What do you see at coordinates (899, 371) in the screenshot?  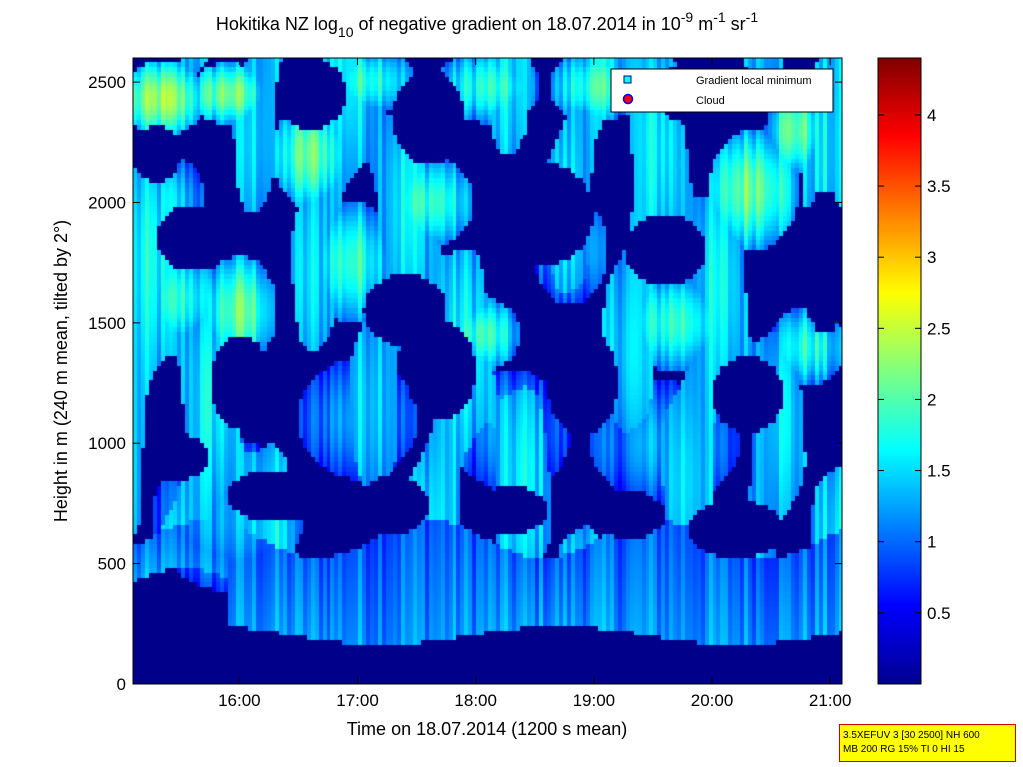 I see `colorbar-gradient` at bounding box center [899, 371].